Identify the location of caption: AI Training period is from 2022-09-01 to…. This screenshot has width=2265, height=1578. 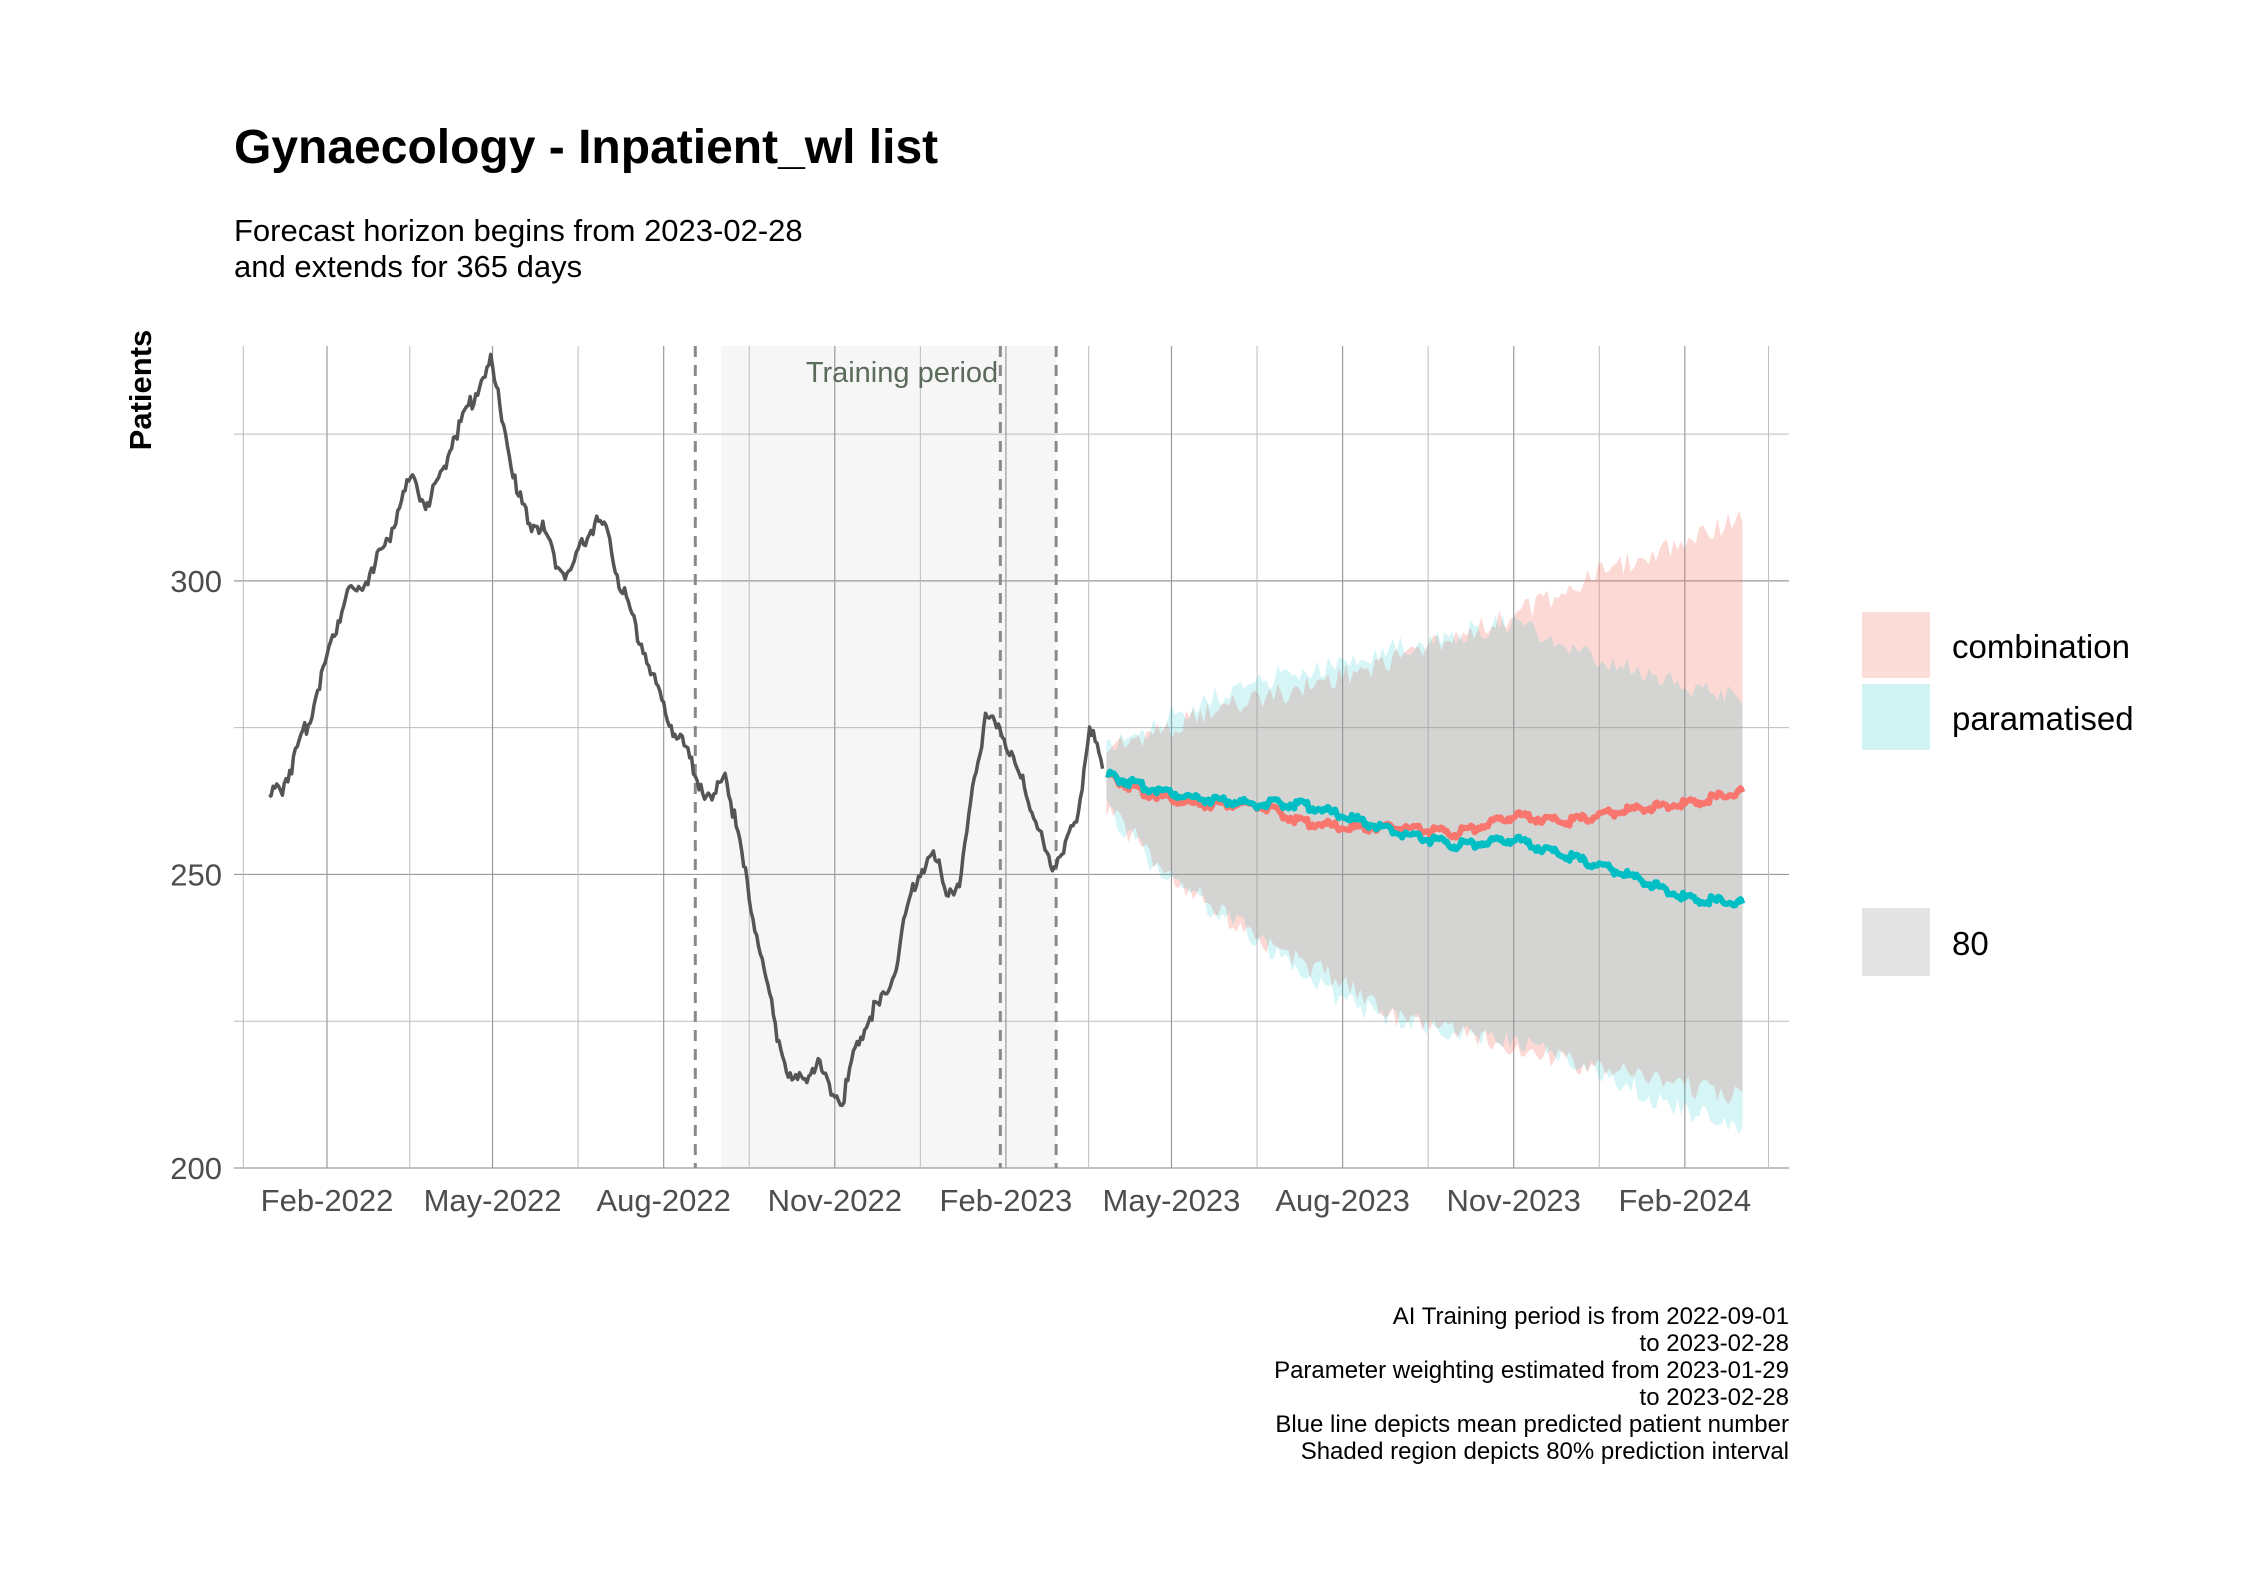
(1531, 1384).